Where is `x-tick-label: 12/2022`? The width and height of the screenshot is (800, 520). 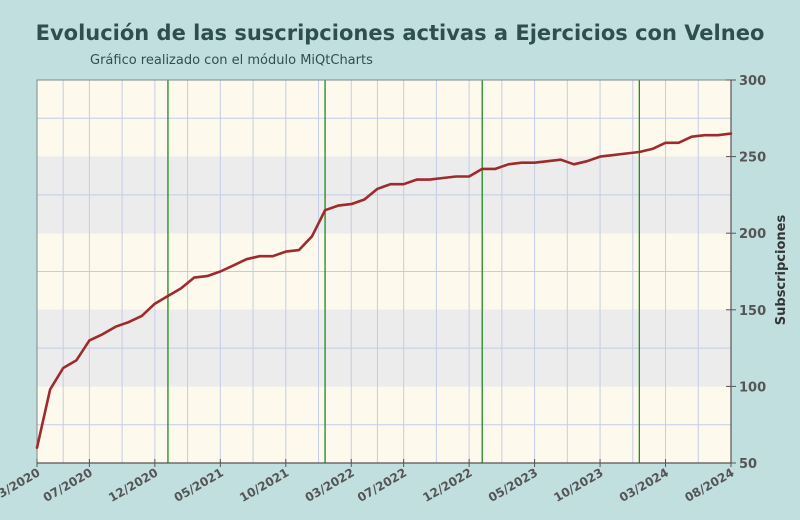 x-tick-label: 12/2022 is located at coordinates (447, 484).